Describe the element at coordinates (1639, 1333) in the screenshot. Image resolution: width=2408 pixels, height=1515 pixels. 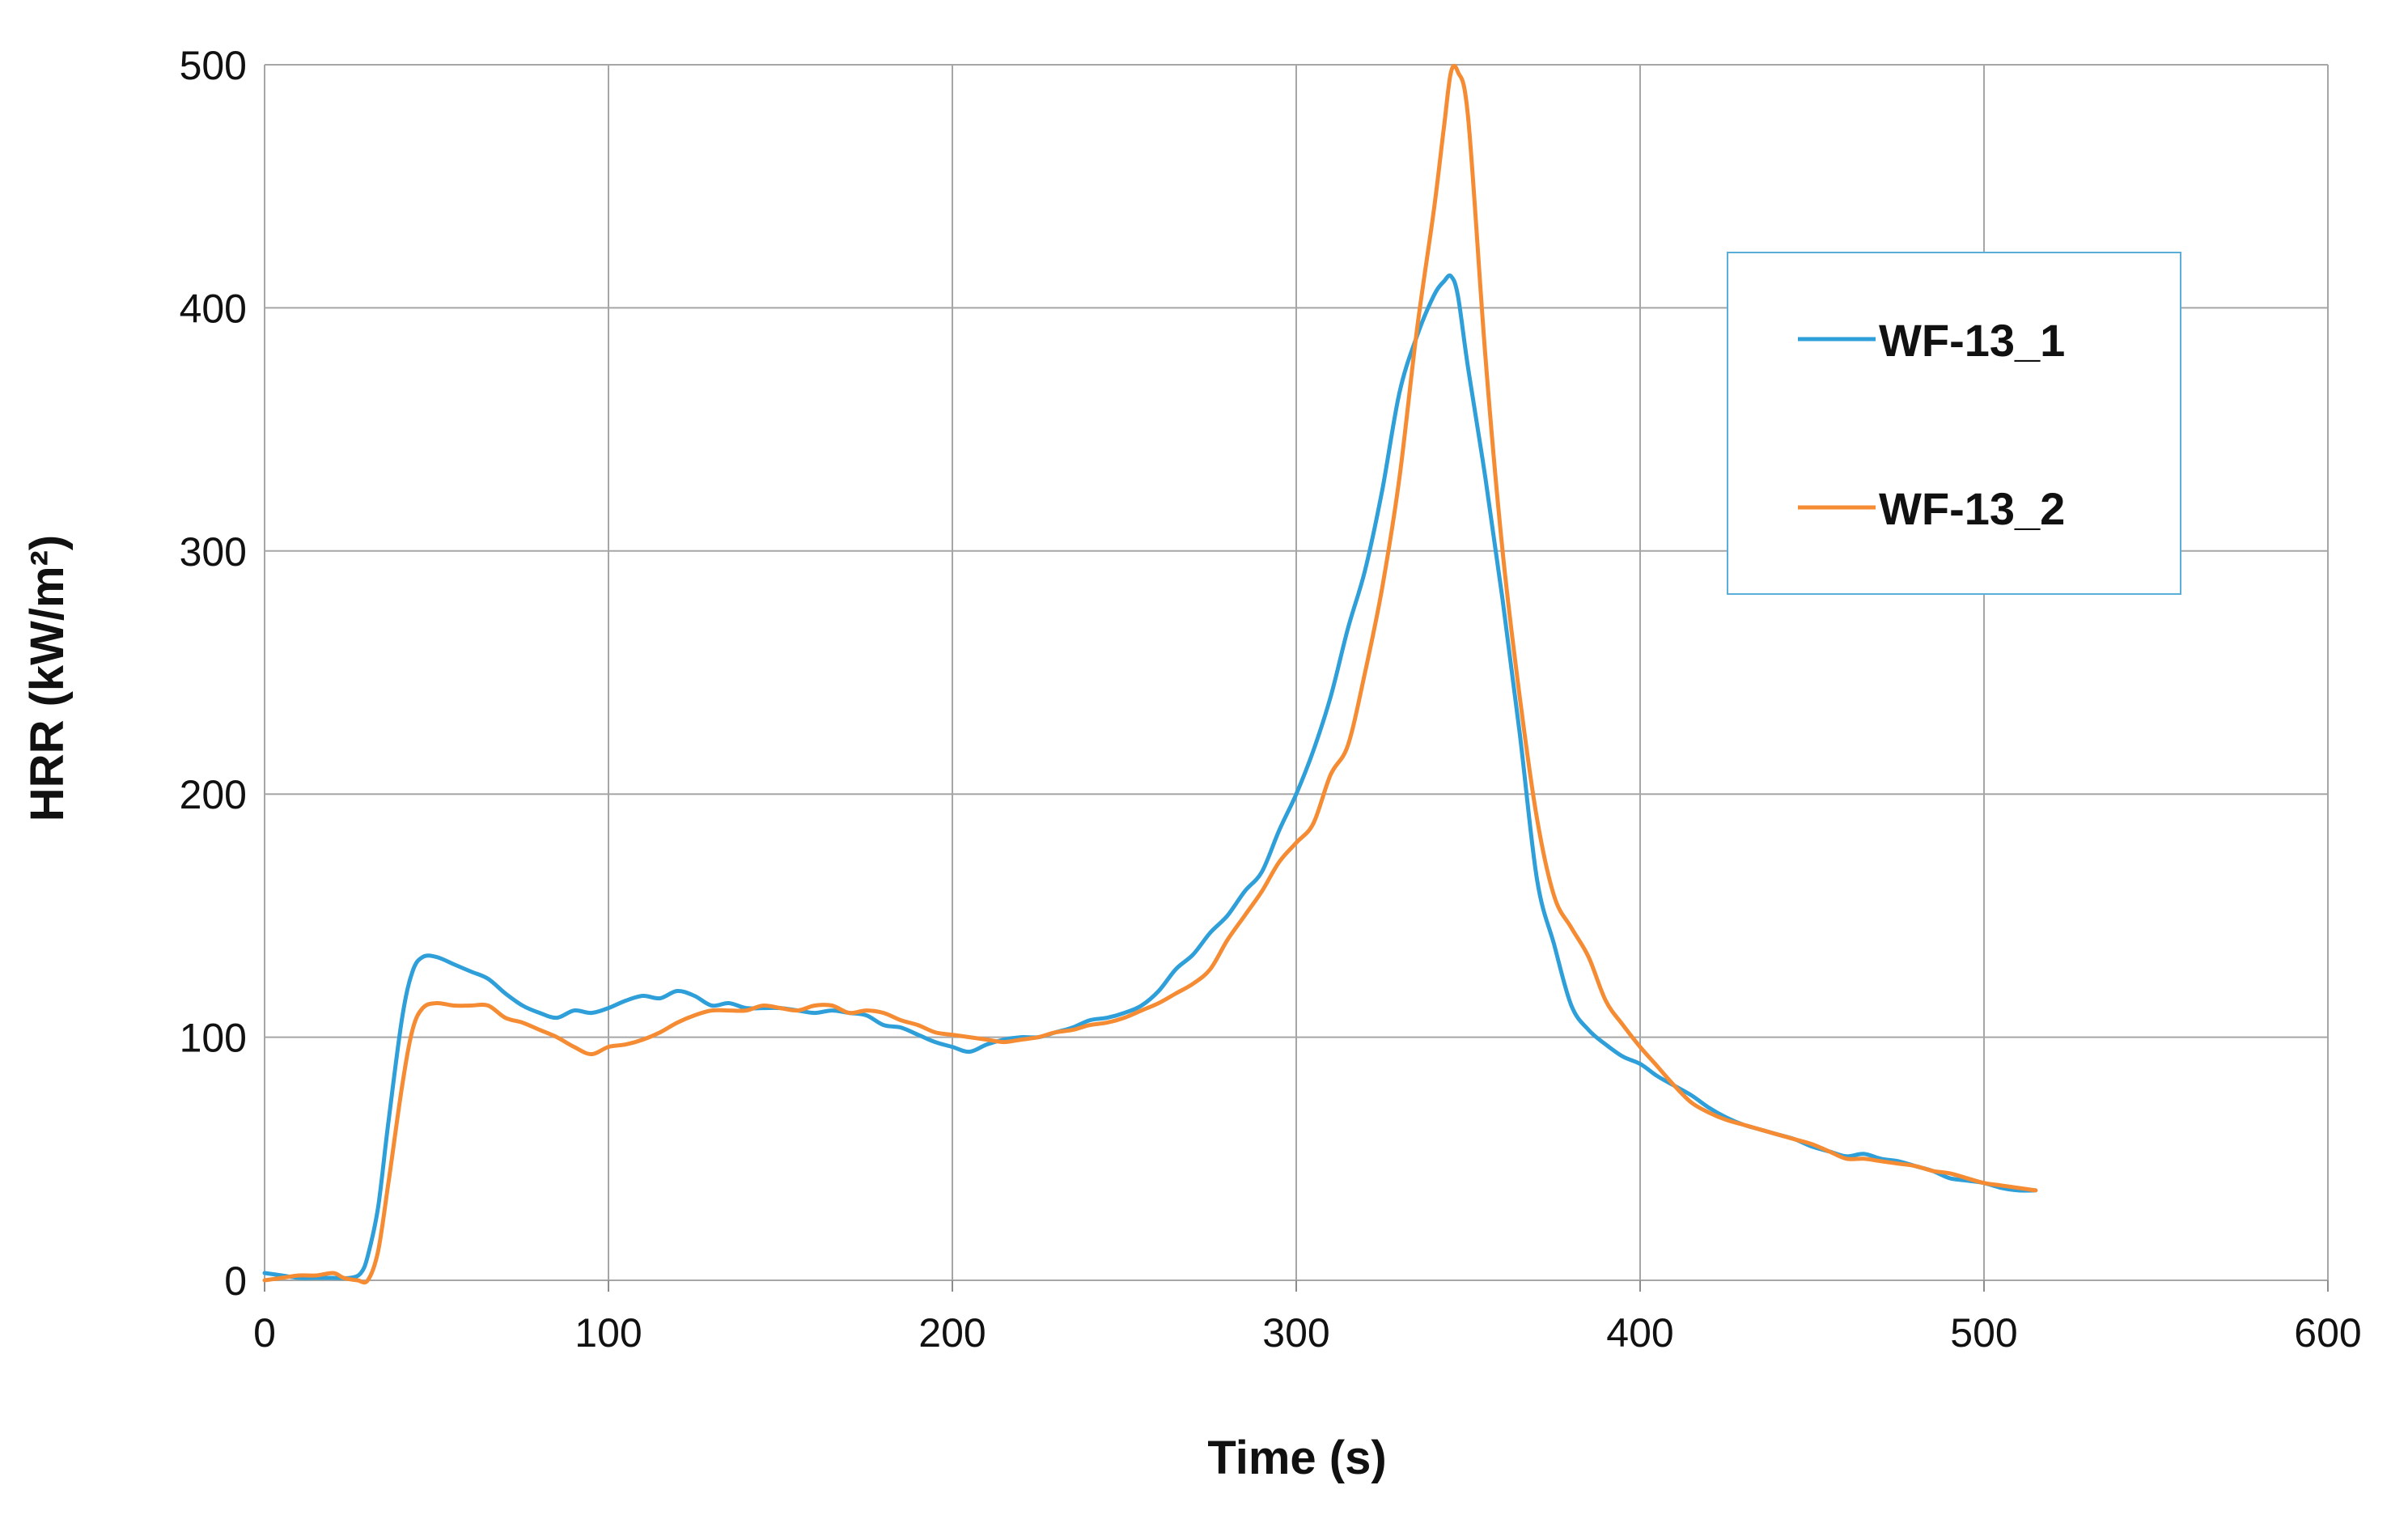
I see `x-tick-label: 400` at that location.